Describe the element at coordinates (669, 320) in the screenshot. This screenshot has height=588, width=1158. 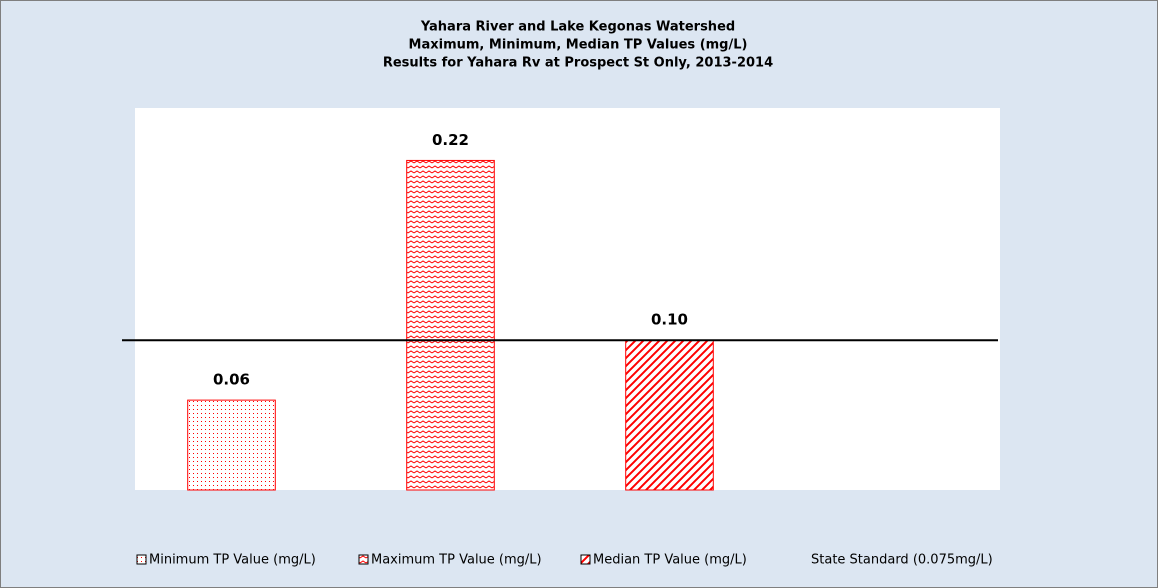
I see `value-label: 0.10` at that location.